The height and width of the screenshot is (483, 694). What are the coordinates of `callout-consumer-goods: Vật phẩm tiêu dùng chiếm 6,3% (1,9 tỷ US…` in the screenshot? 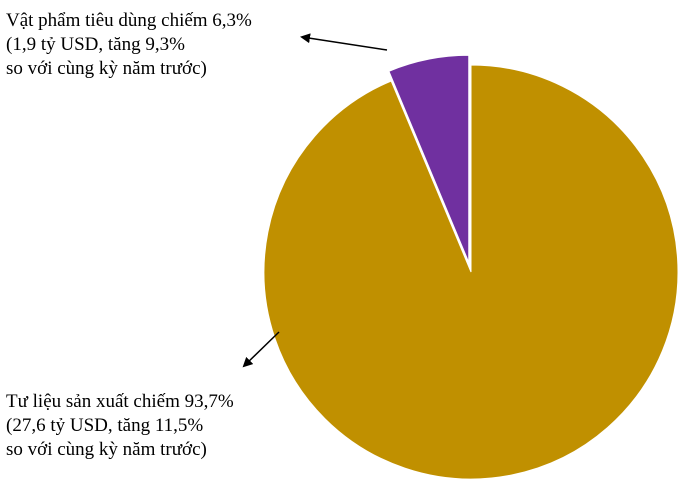 It's located at (129, 45).